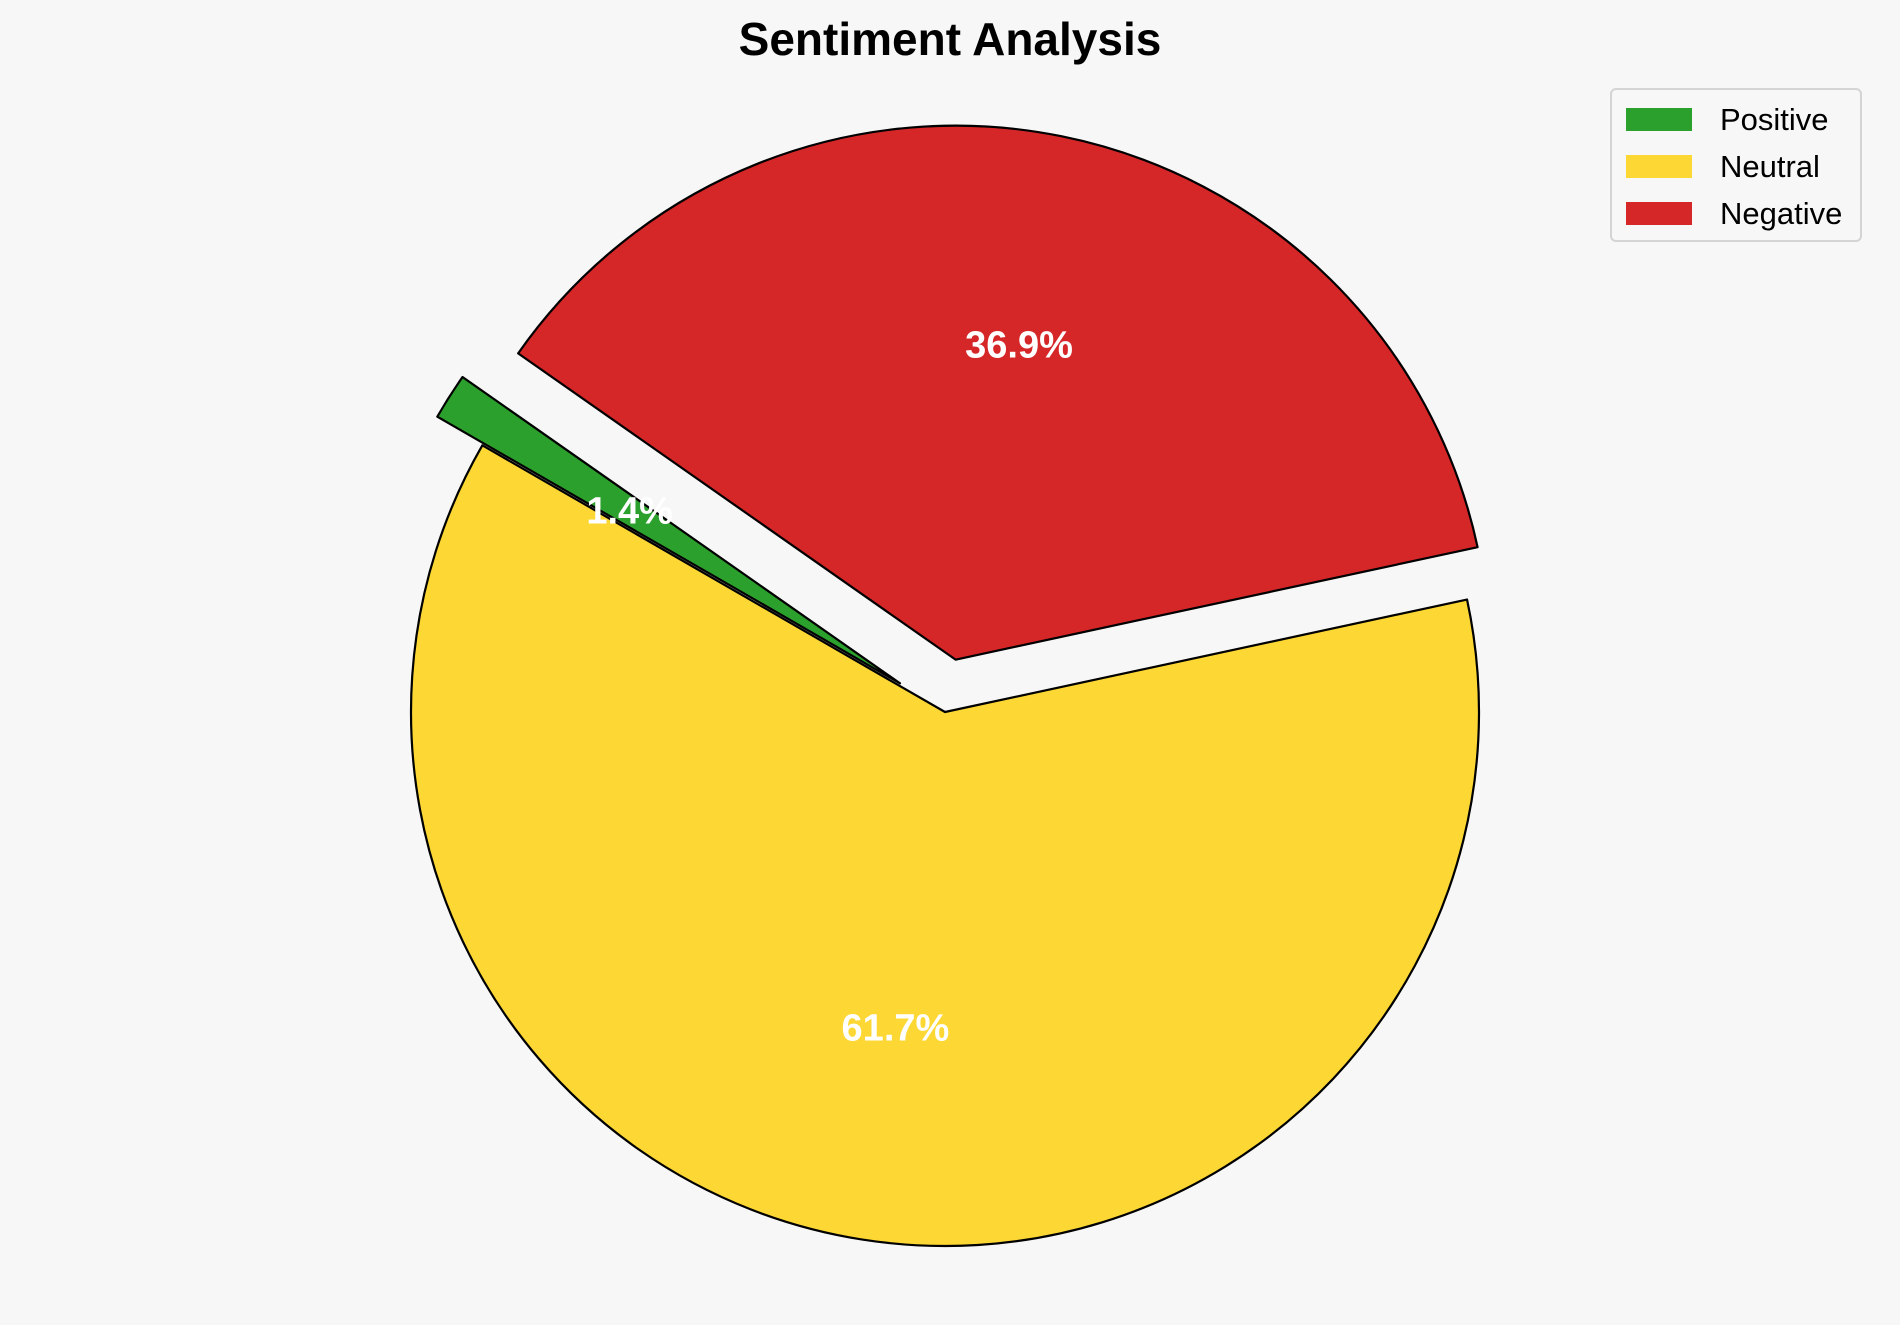 Image resolution: width=1900 pixels, height=1325 pixels. I want to click on legend-label-positive: Positive, so click(1774, 119).